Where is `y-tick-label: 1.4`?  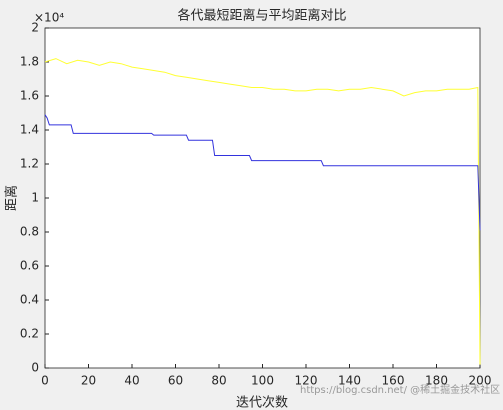 y-tick-label: 1.4 is located at coordinates (29, 130).